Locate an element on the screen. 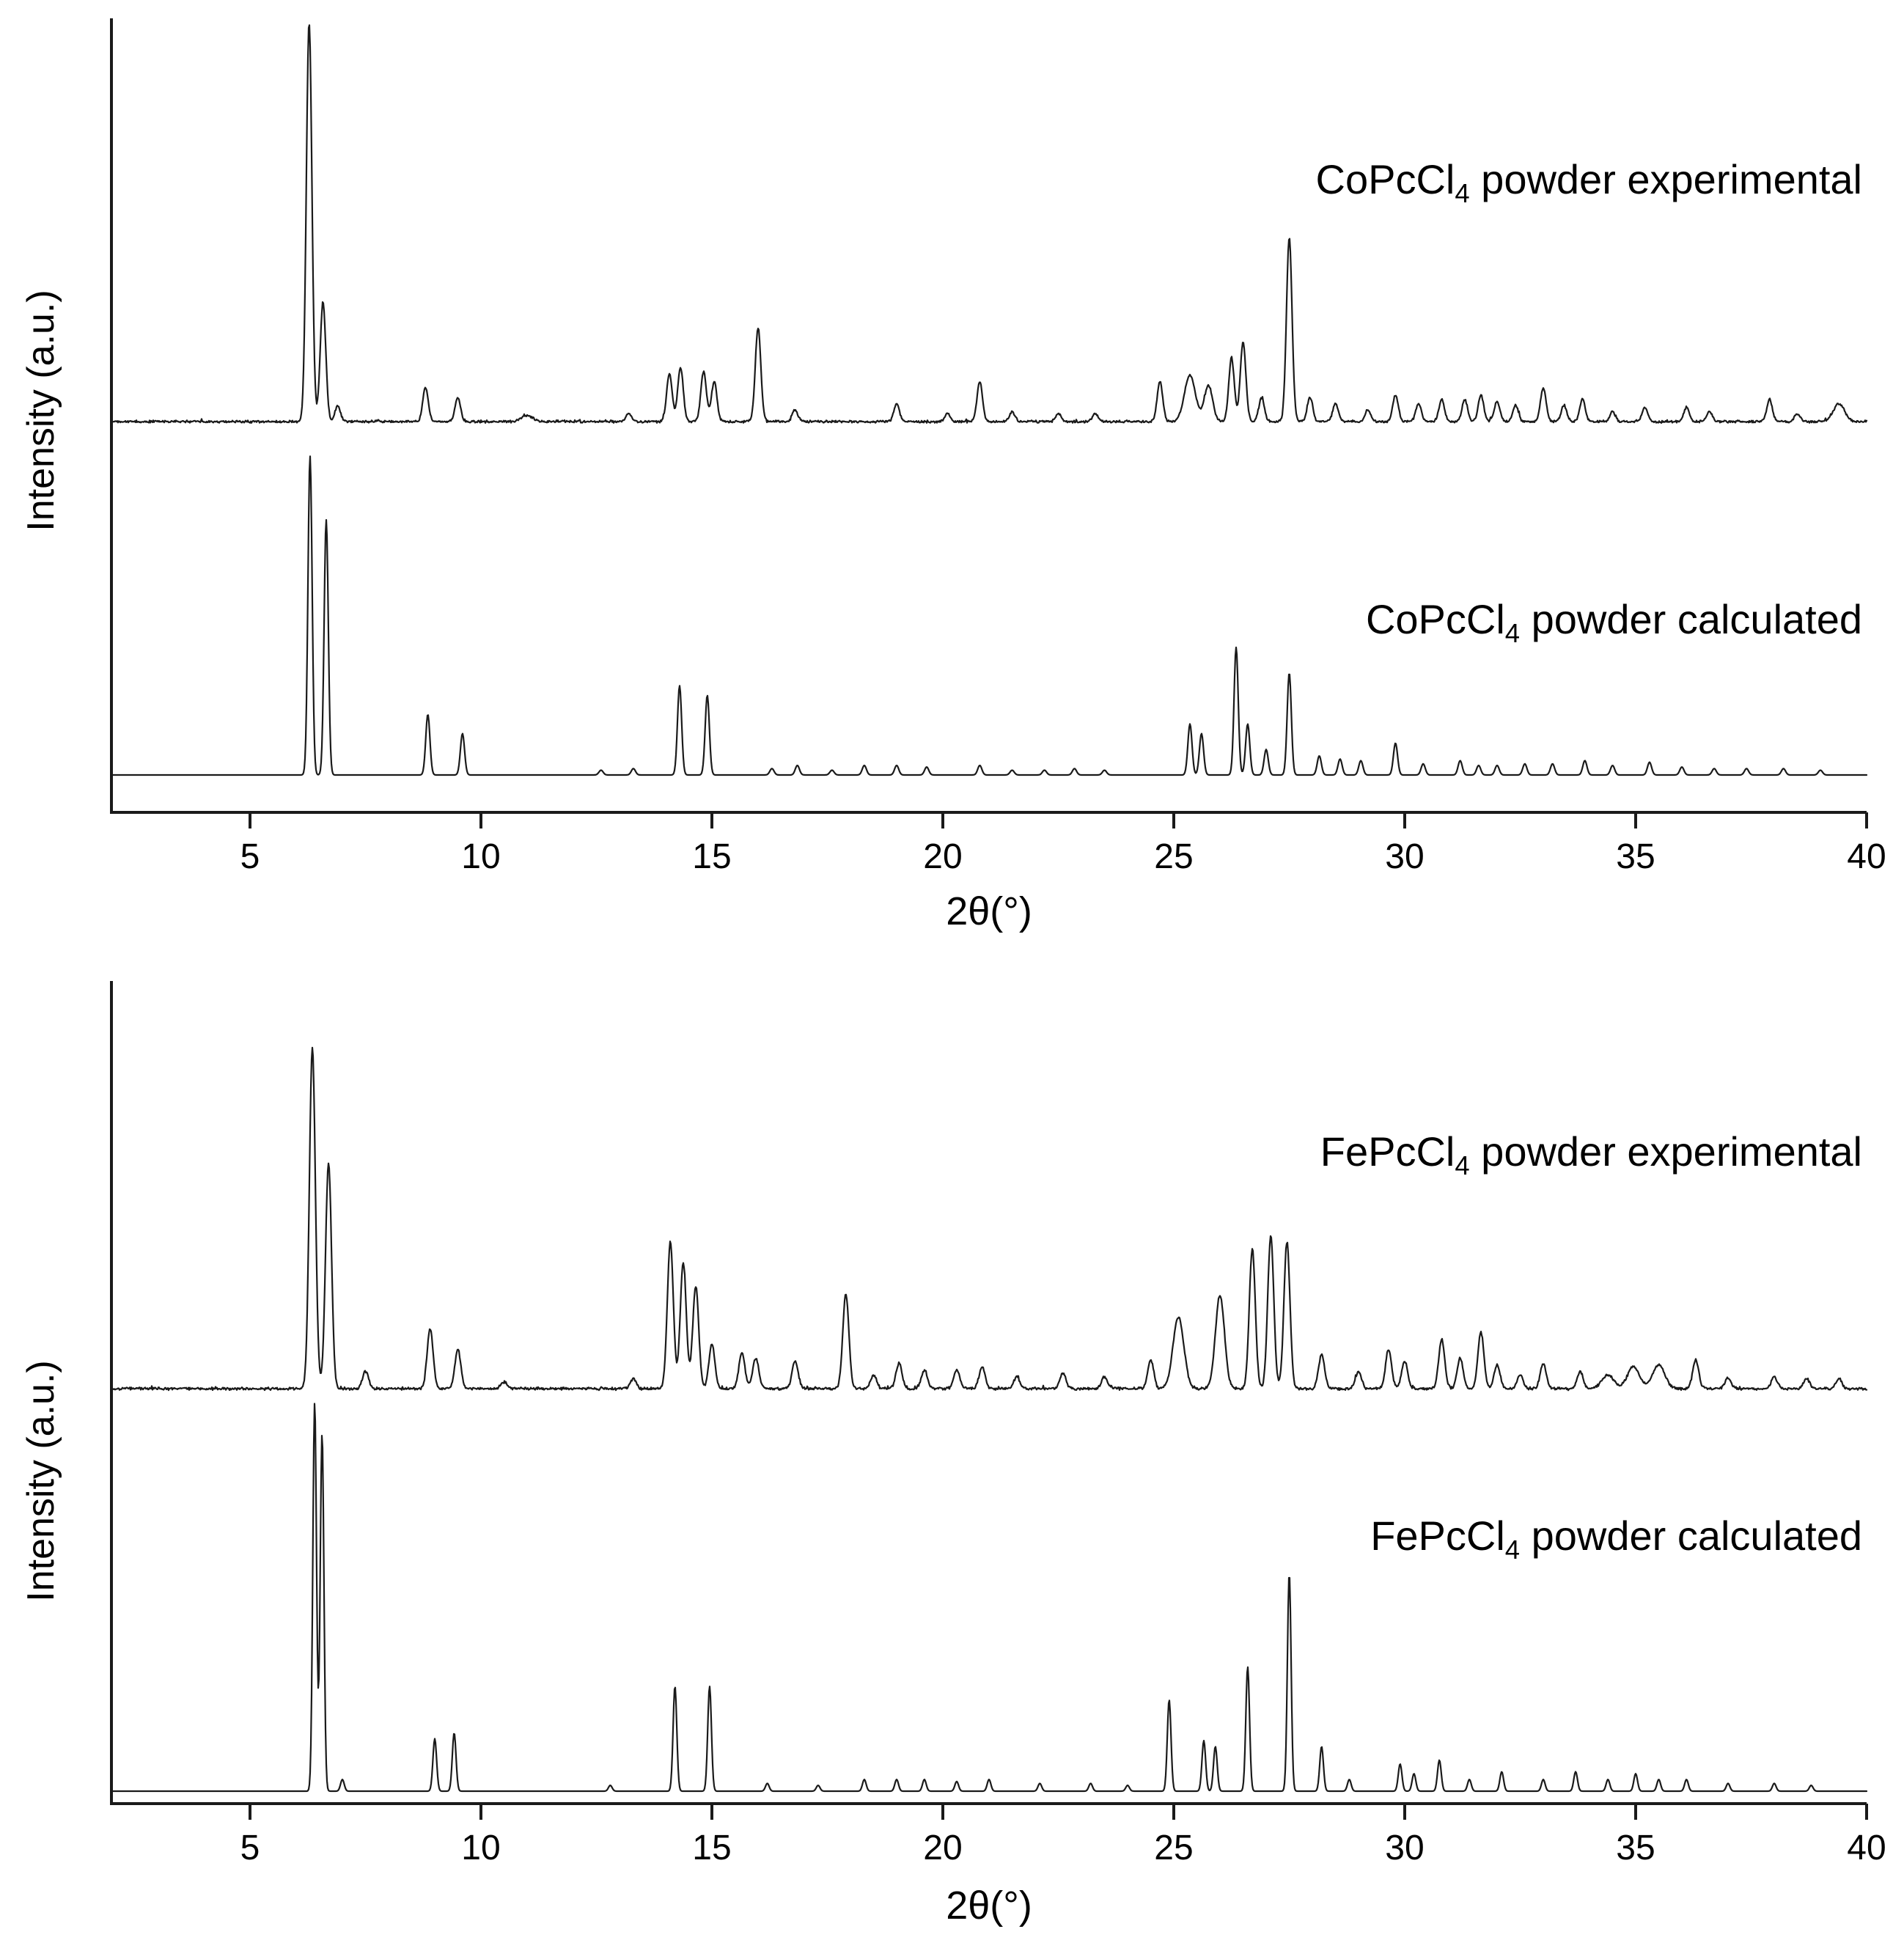  fepccl4-calculated-label: FePcCl4 powder calculated is located at coordinates (1616, 1538).